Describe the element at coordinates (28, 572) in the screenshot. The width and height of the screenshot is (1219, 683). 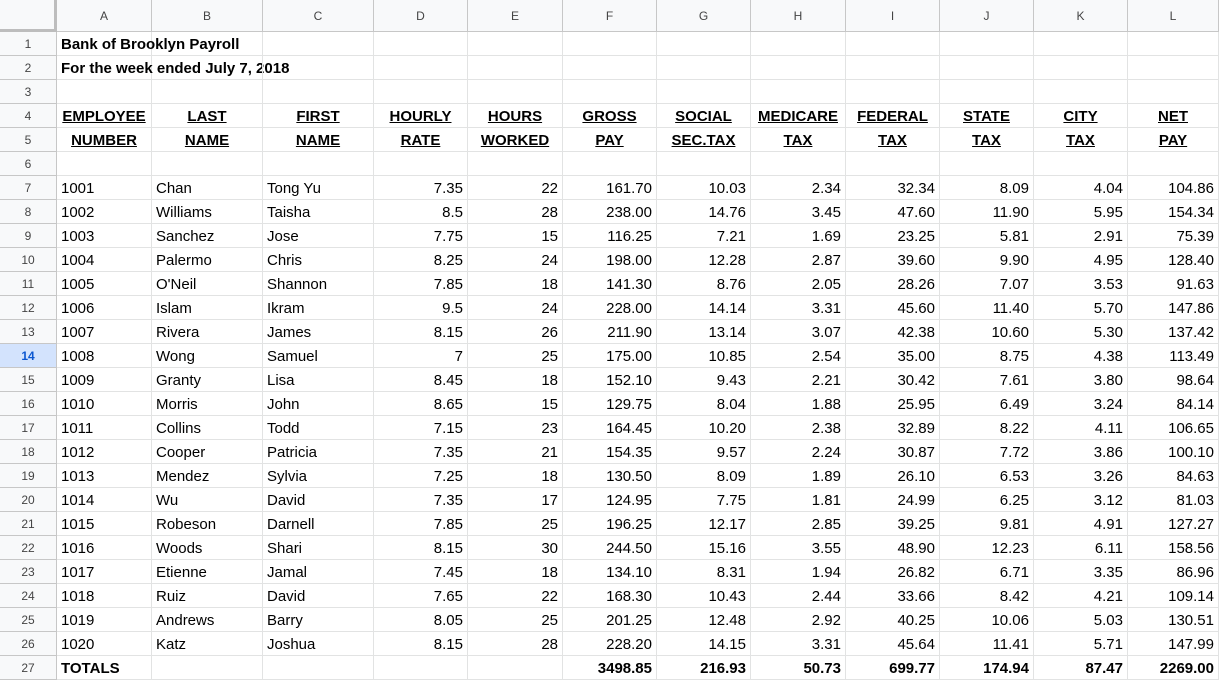
I see `row-header-23: 23` at that location.